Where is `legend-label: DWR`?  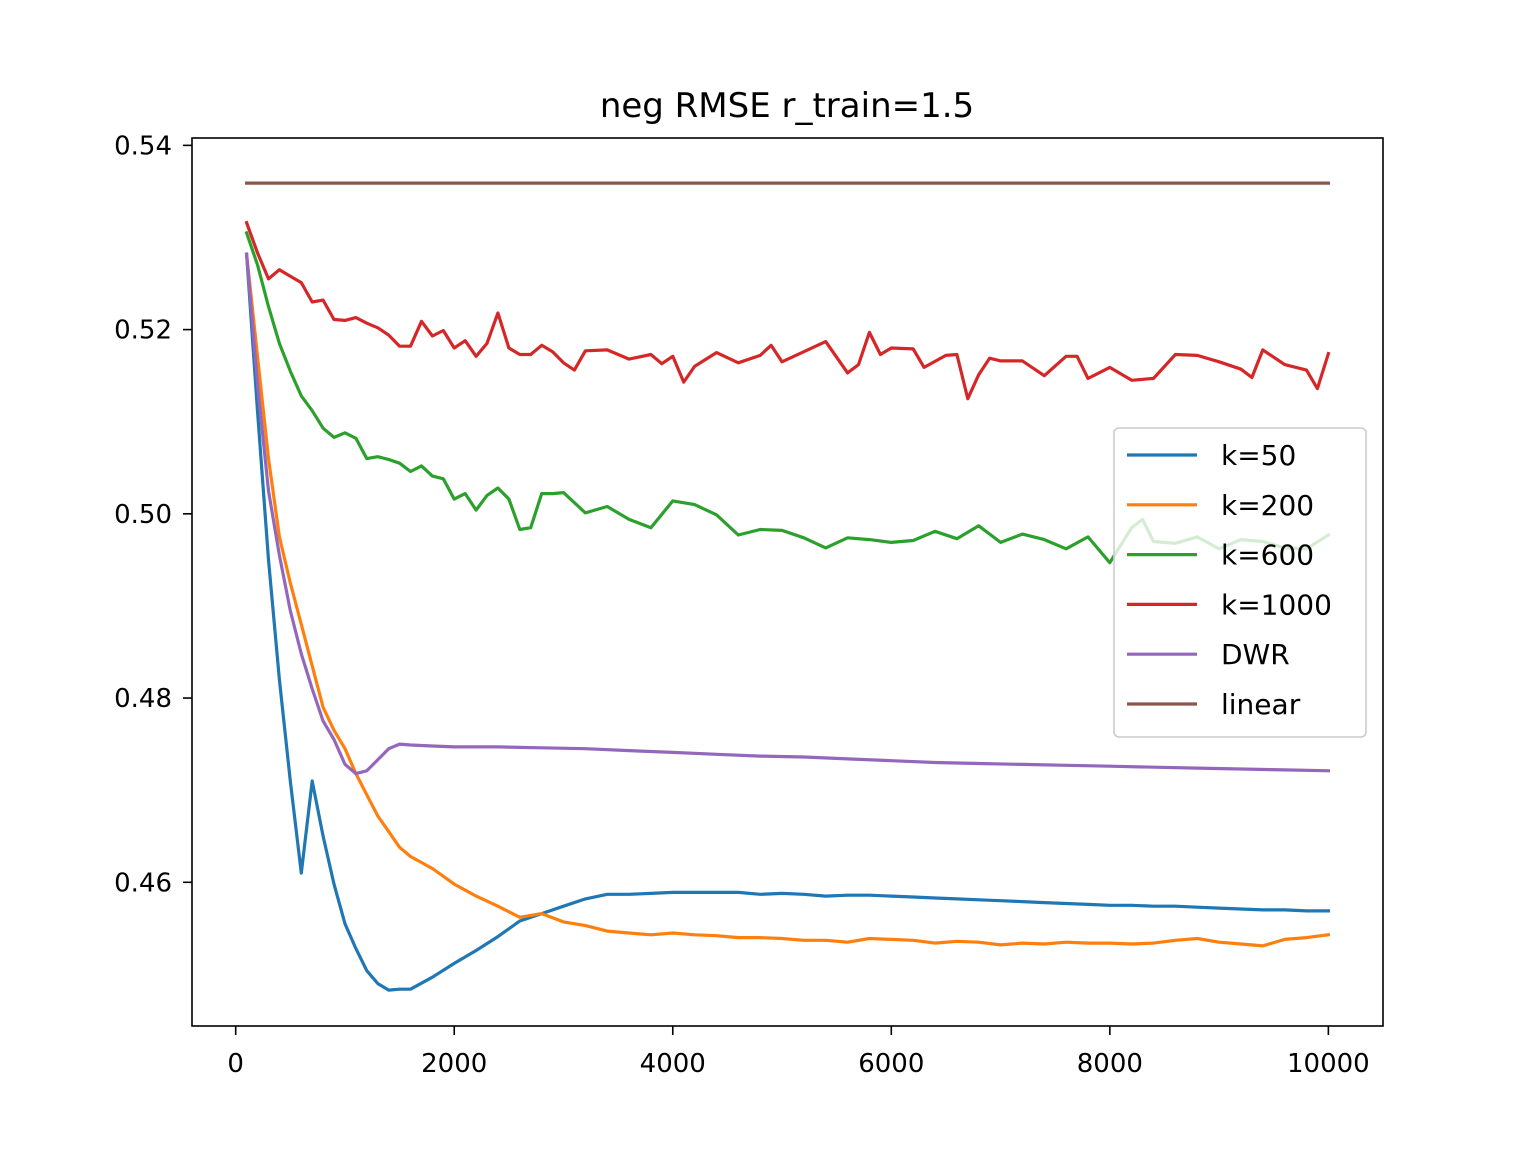
legend-label: DWR is located at coordinates (1255, 654).